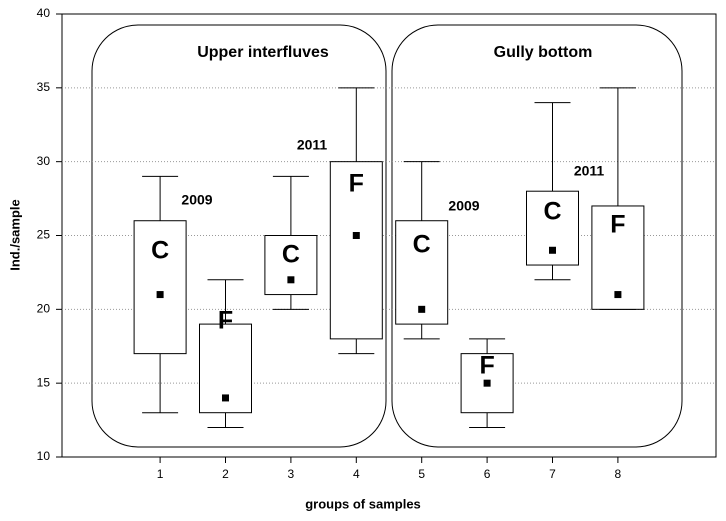 This screenshot has height=521, width=726. Describe the element at coordinates (225, 474) in the screenshot. I see `x-tick-label: 2` at that location.